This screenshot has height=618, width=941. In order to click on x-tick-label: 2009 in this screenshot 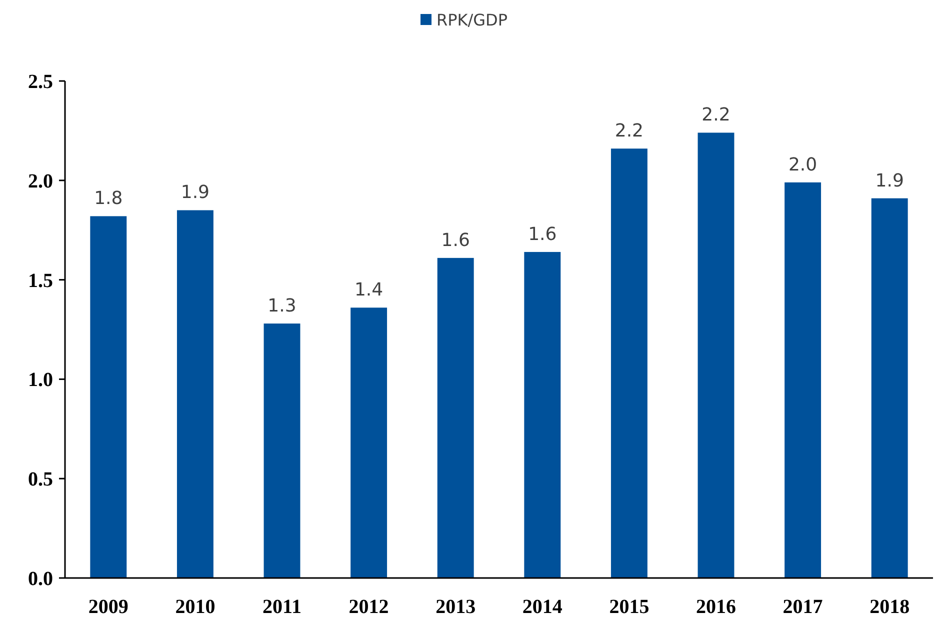, I will do `click(108, 607)`.